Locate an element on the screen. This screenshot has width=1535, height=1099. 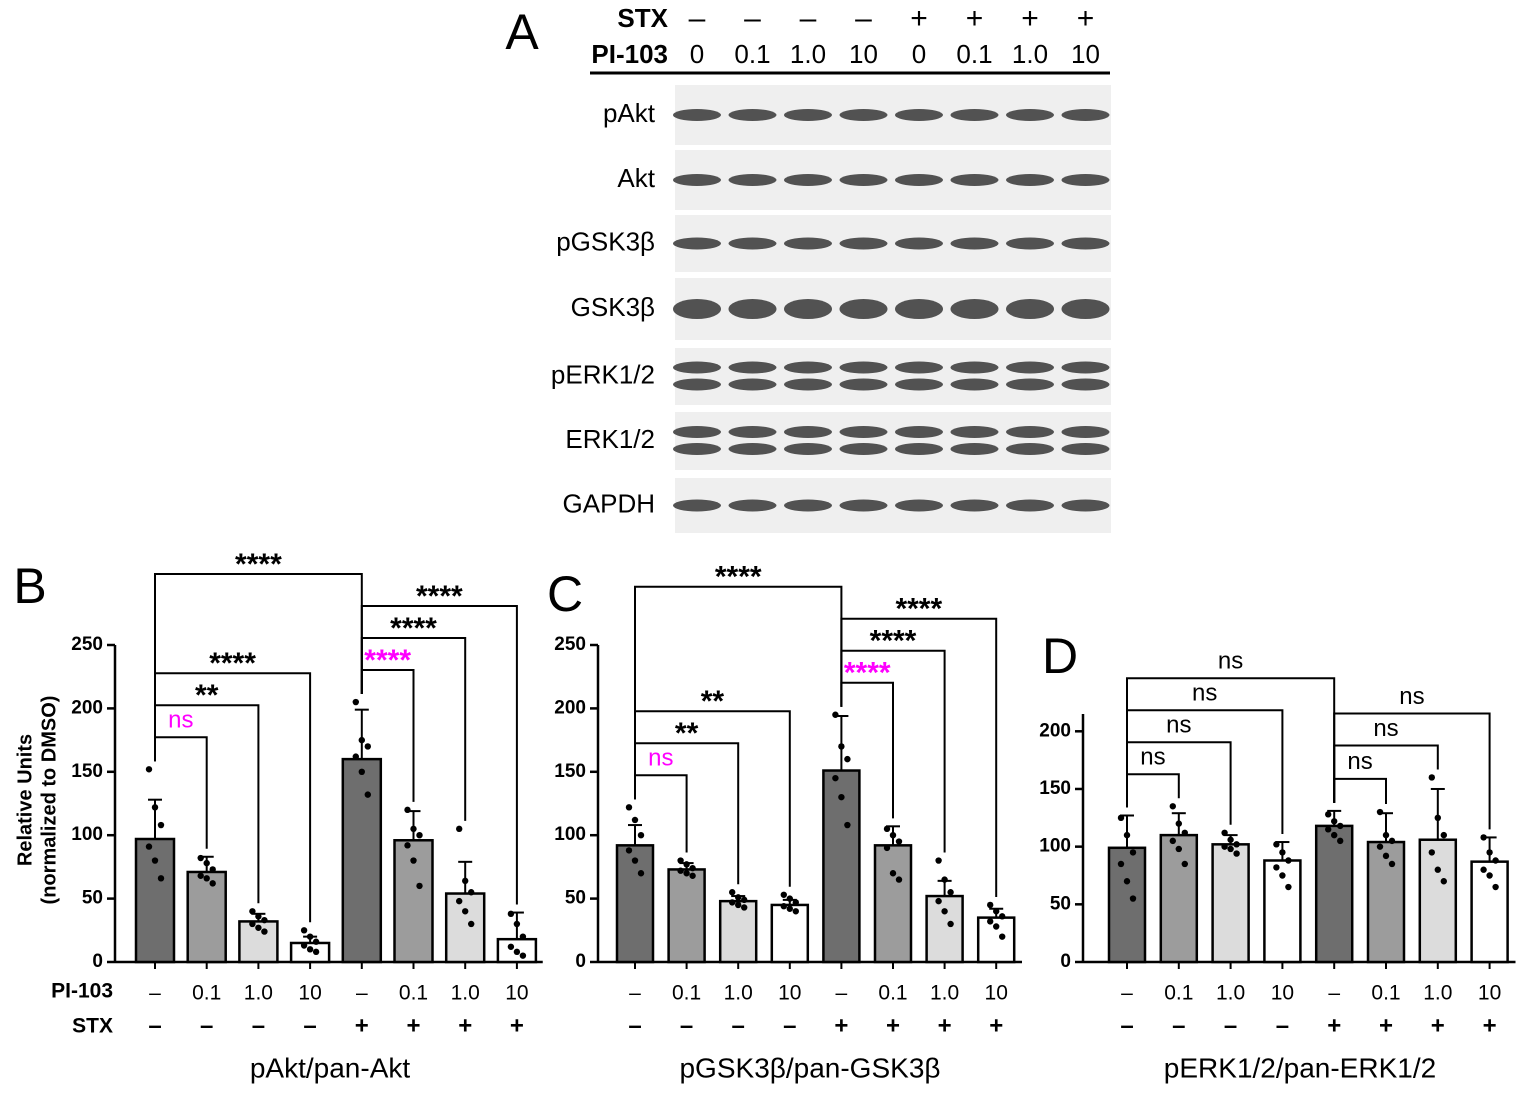
bracket-label: **** is located at coordinates (893, 641).